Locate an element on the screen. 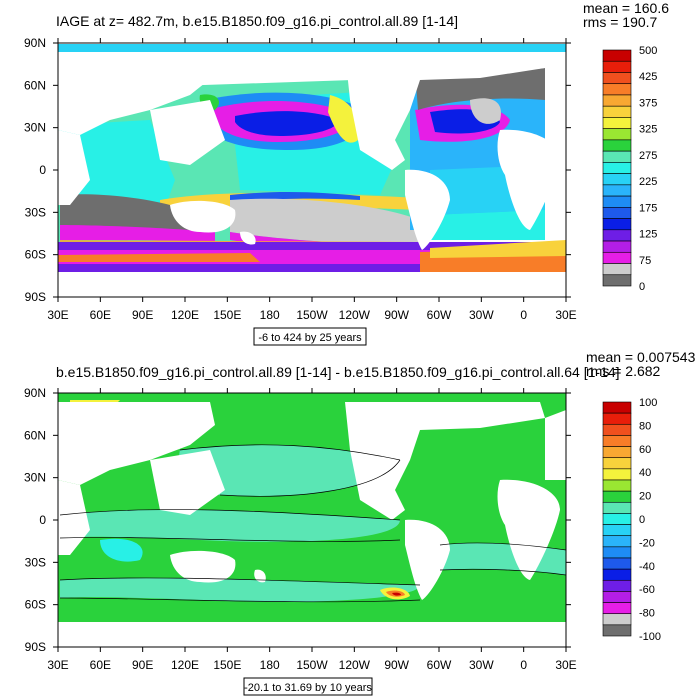 This screenshot has height=700, width=700. top-range-note: -6 to 424 by 25 years is located at coordinates (310, 338).